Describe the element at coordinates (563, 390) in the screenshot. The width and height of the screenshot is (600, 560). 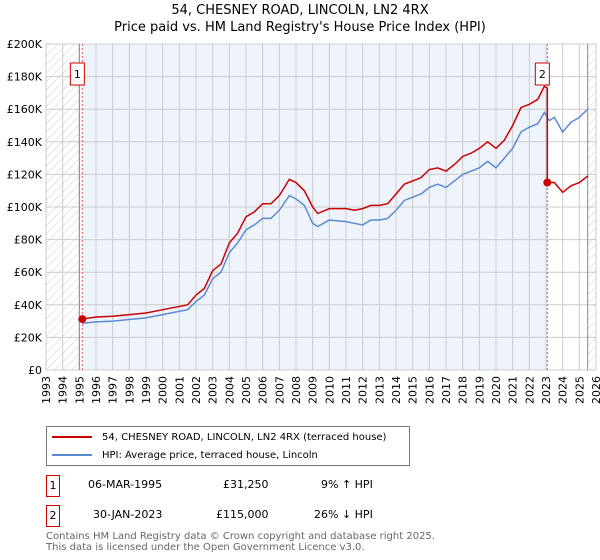
I see `x-tick-label: 2024` at that location.